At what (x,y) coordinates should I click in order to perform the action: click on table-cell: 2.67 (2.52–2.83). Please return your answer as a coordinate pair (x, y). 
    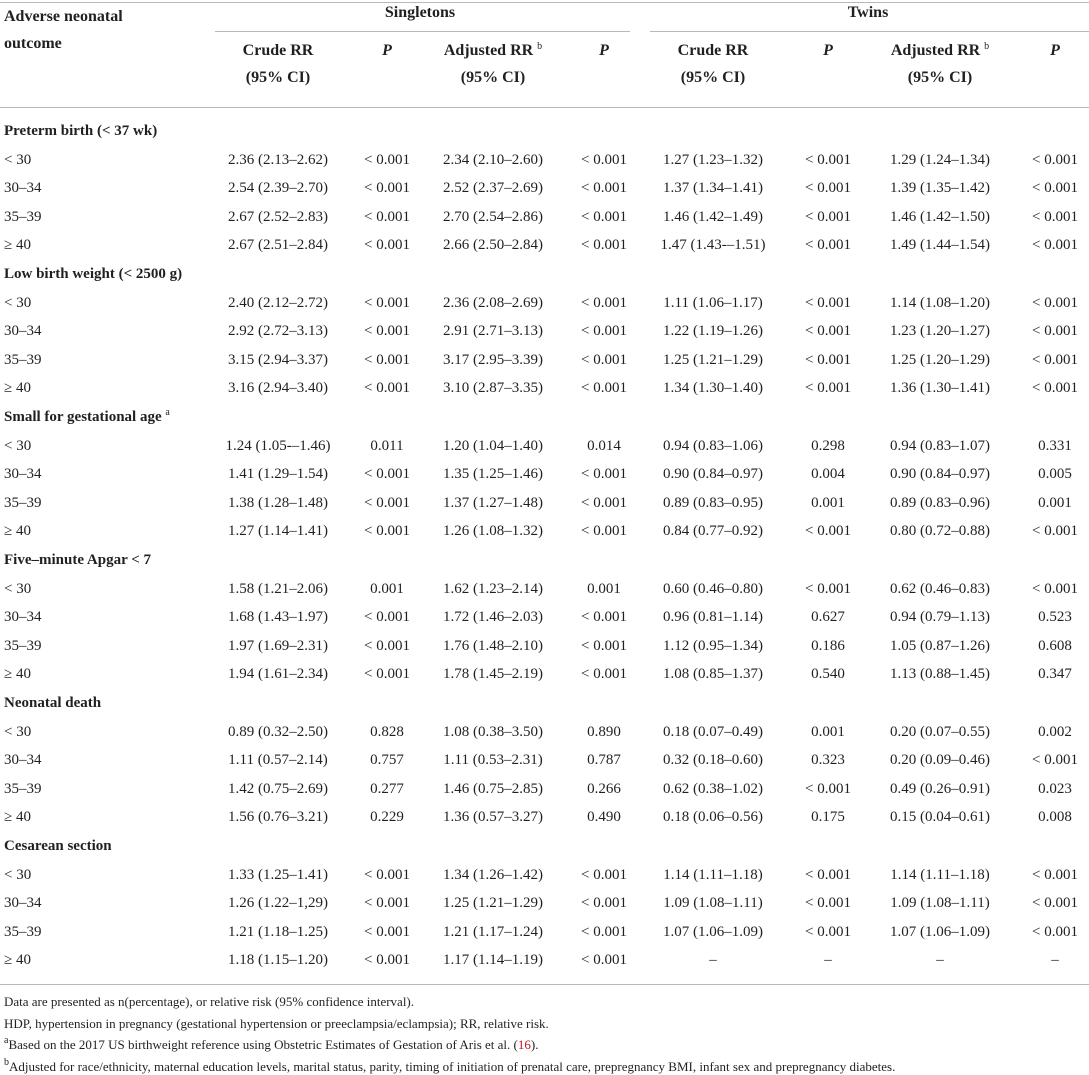
    Looking at the image, I should click on (278, 216).